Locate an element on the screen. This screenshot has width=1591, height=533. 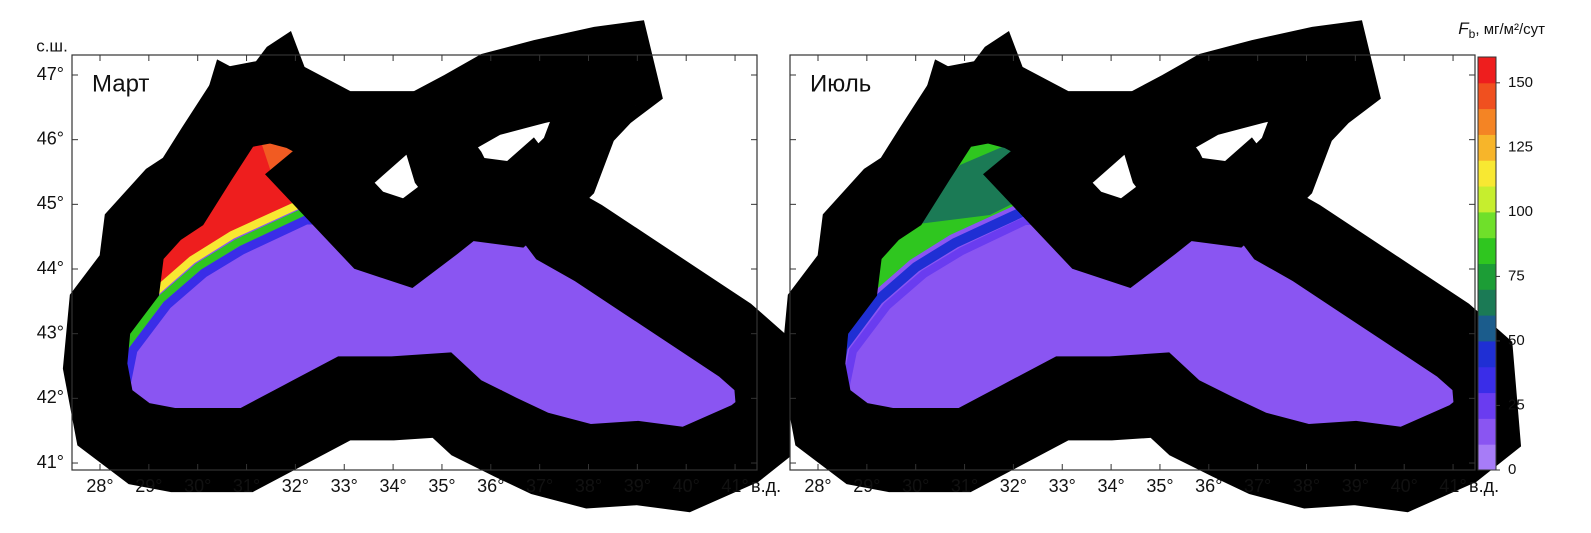
colorbar: 0 25 50 75 100 125 150 is located at coordinates (1505, 267).